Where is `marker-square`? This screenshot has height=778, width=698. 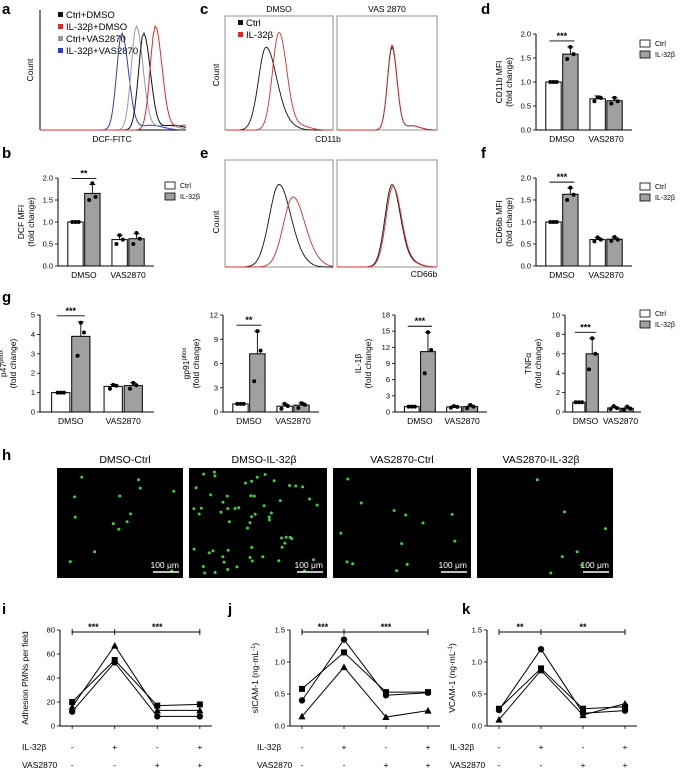
marker-square is located at coordinates (386, 692).